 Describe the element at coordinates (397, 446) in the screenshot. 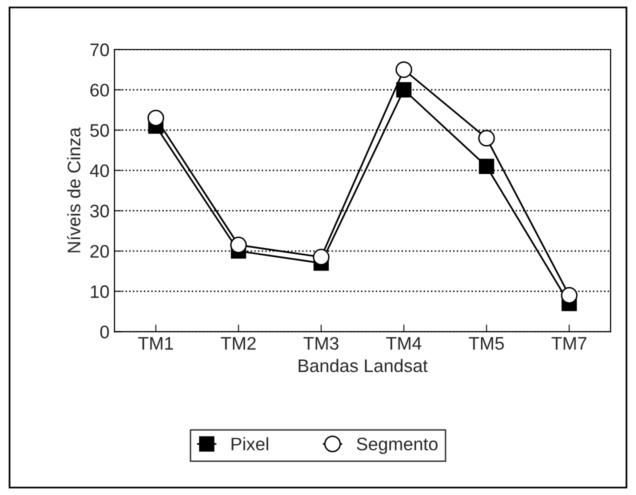

I see `legend-label: Segmento` at that location.